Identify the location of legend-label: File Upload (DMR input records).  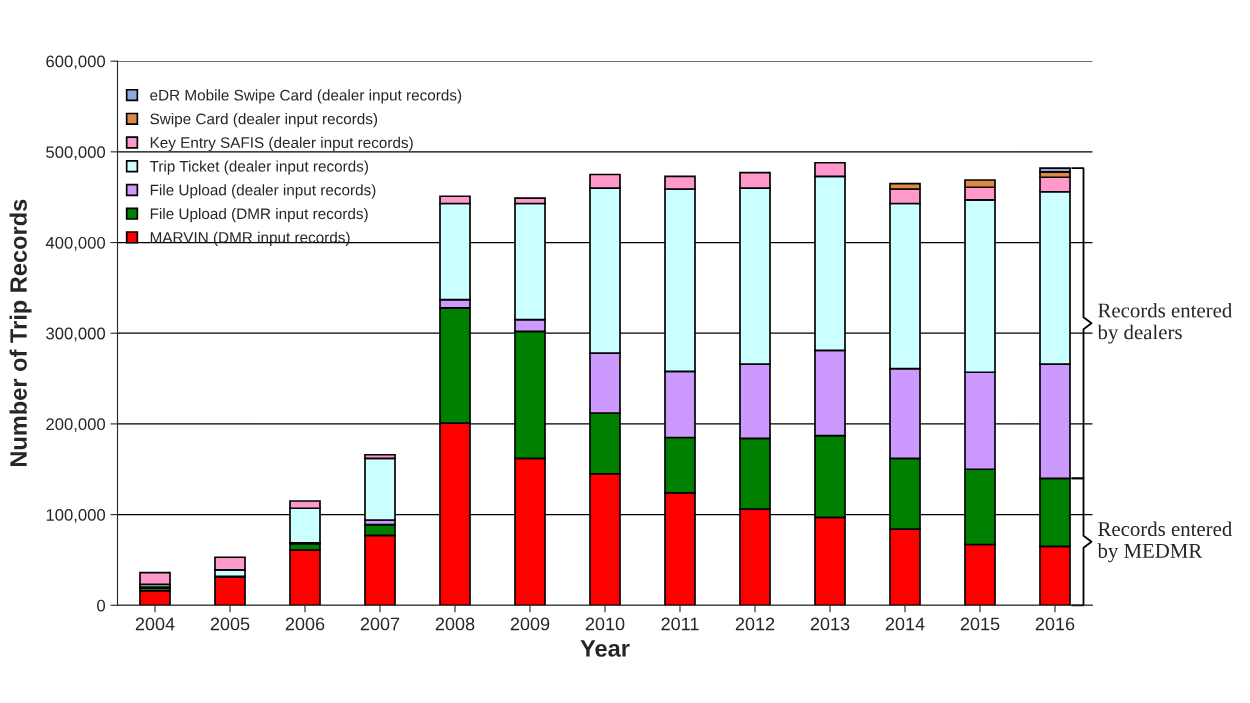
(259, 215).